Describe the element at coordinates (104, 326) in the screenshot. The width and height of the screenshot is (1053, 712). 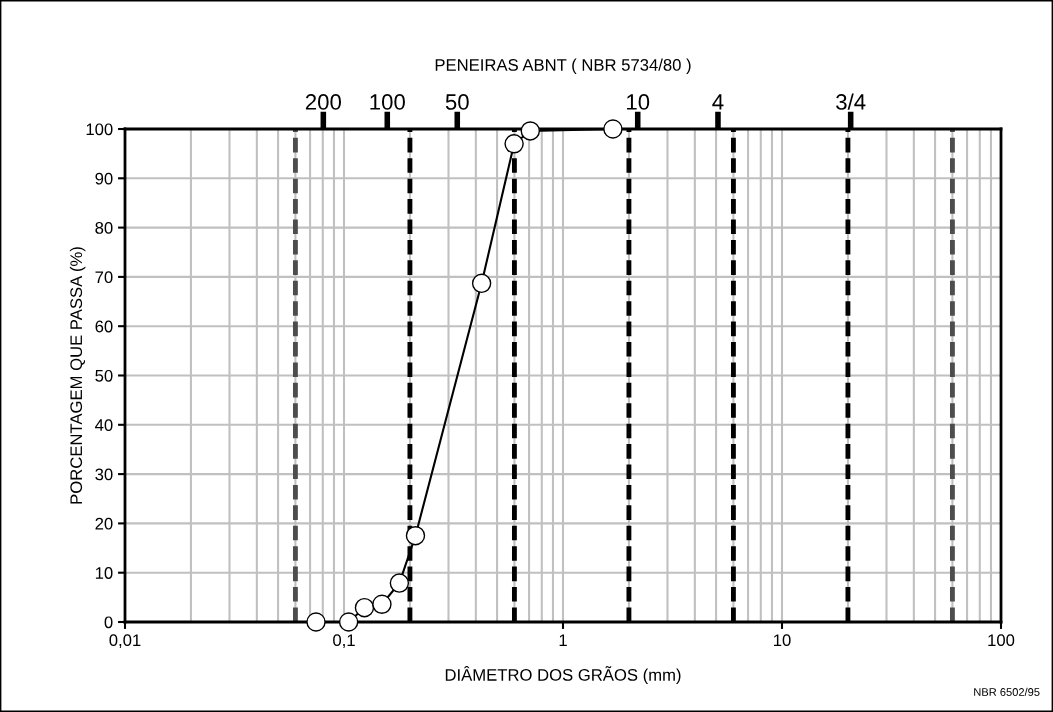
I see `y-tick-label: 60` at that location.